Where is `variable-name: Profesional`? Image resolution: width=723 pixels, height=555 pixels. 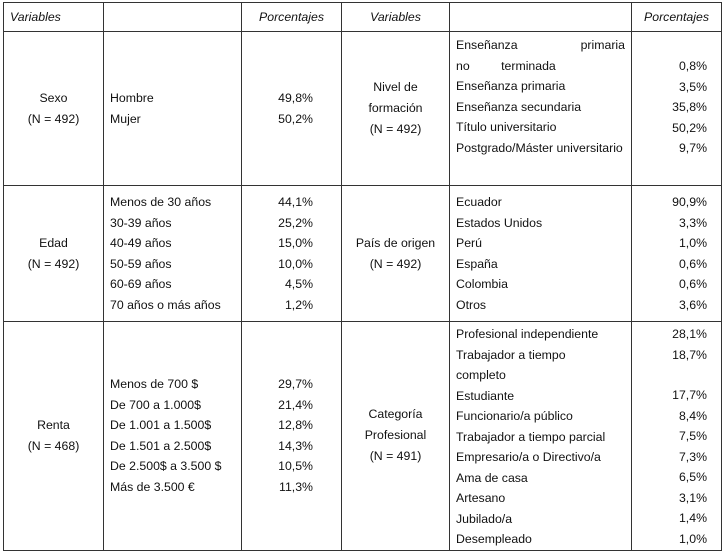 variable-name: Profesional is located at coordinates (395, 435).